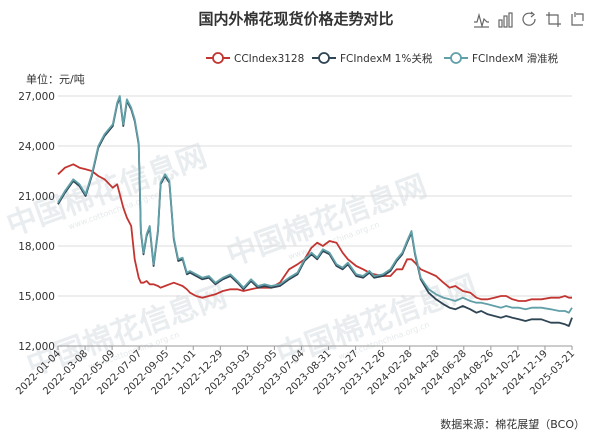 Image resolution: width=593 pixels, height=439 pixels. I want to click on data-view-icon, so click(481, 20).